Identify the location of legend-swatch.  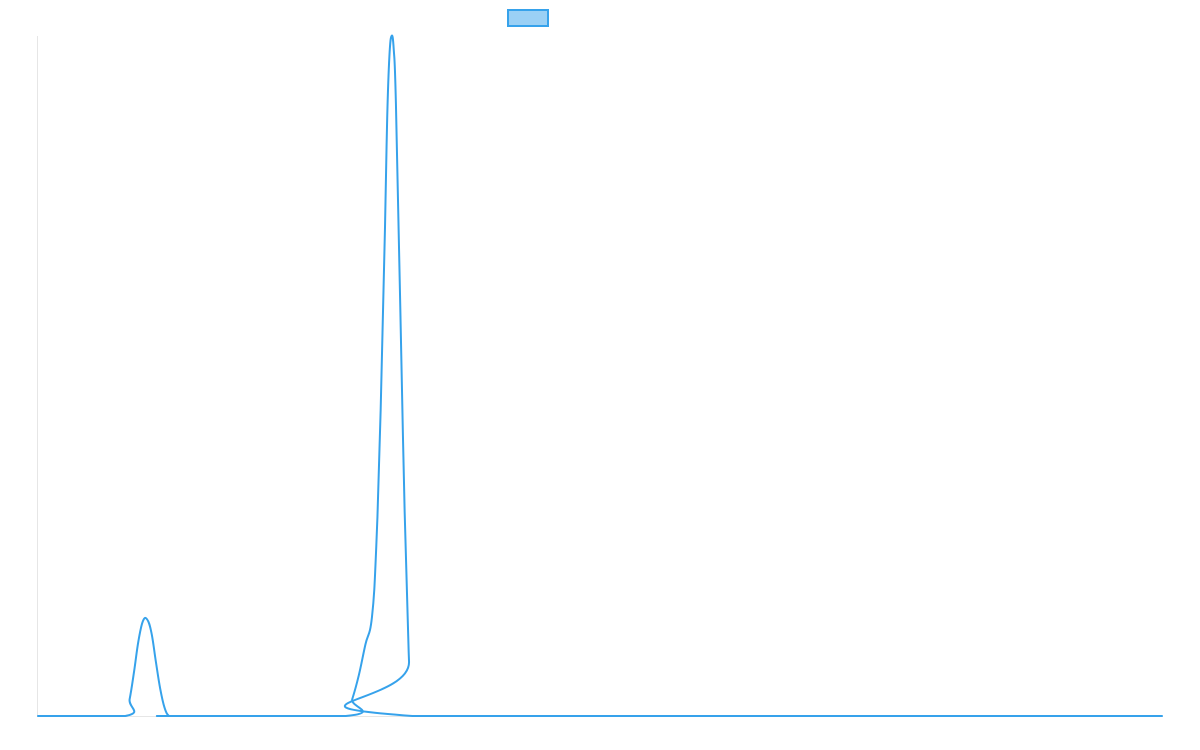
(528, 18).